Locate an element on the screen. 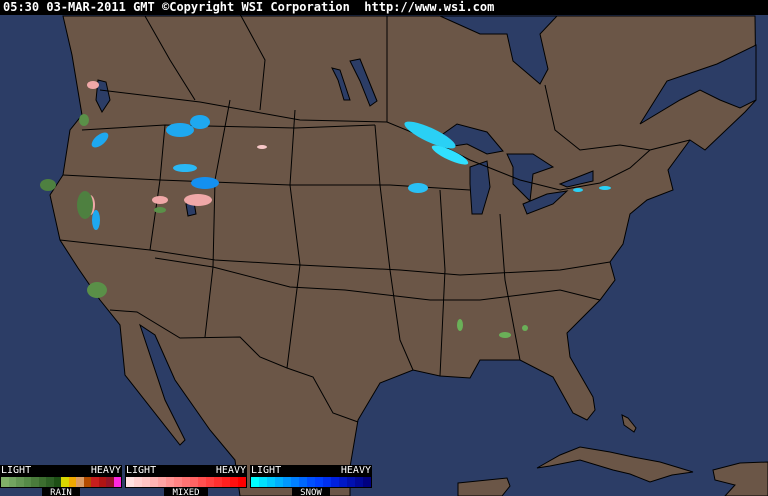 The height and width of the screenshot is (496, 768). rain-color-scale is located at coordinates (61, 482).